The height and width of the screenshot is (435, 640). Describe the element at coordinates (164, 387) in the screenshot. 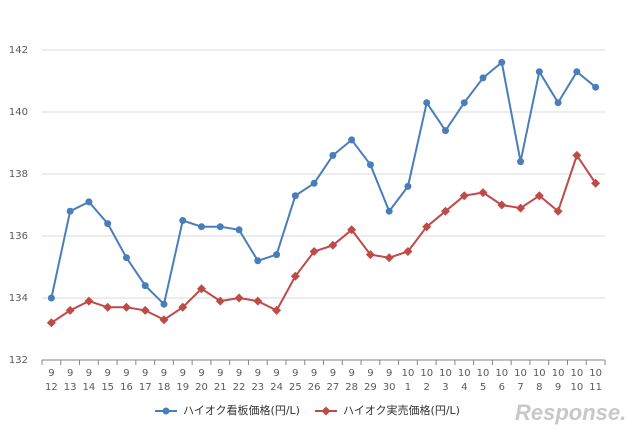

I see `x-tick-label: 18` at that location.